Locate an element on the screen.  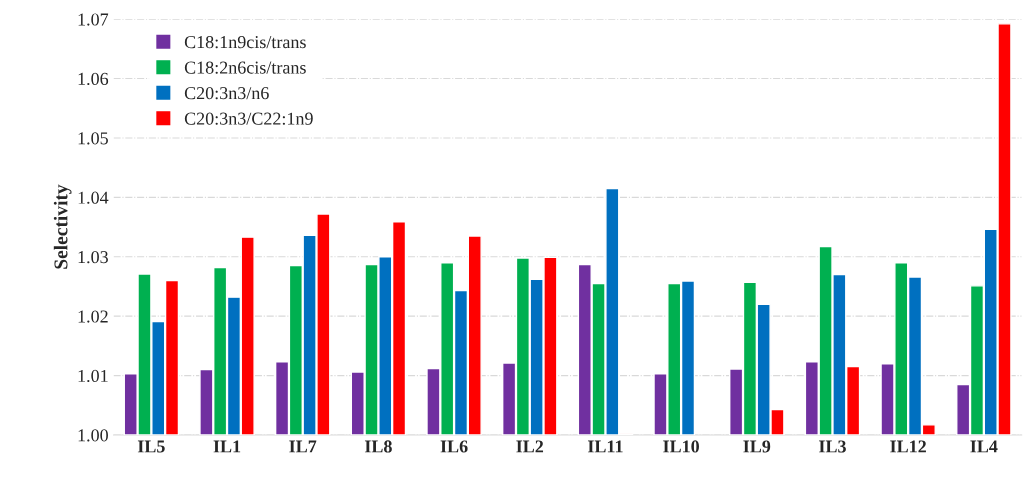
legend-label: C18:2n6cis/trans is located at coordinates (245, 67).